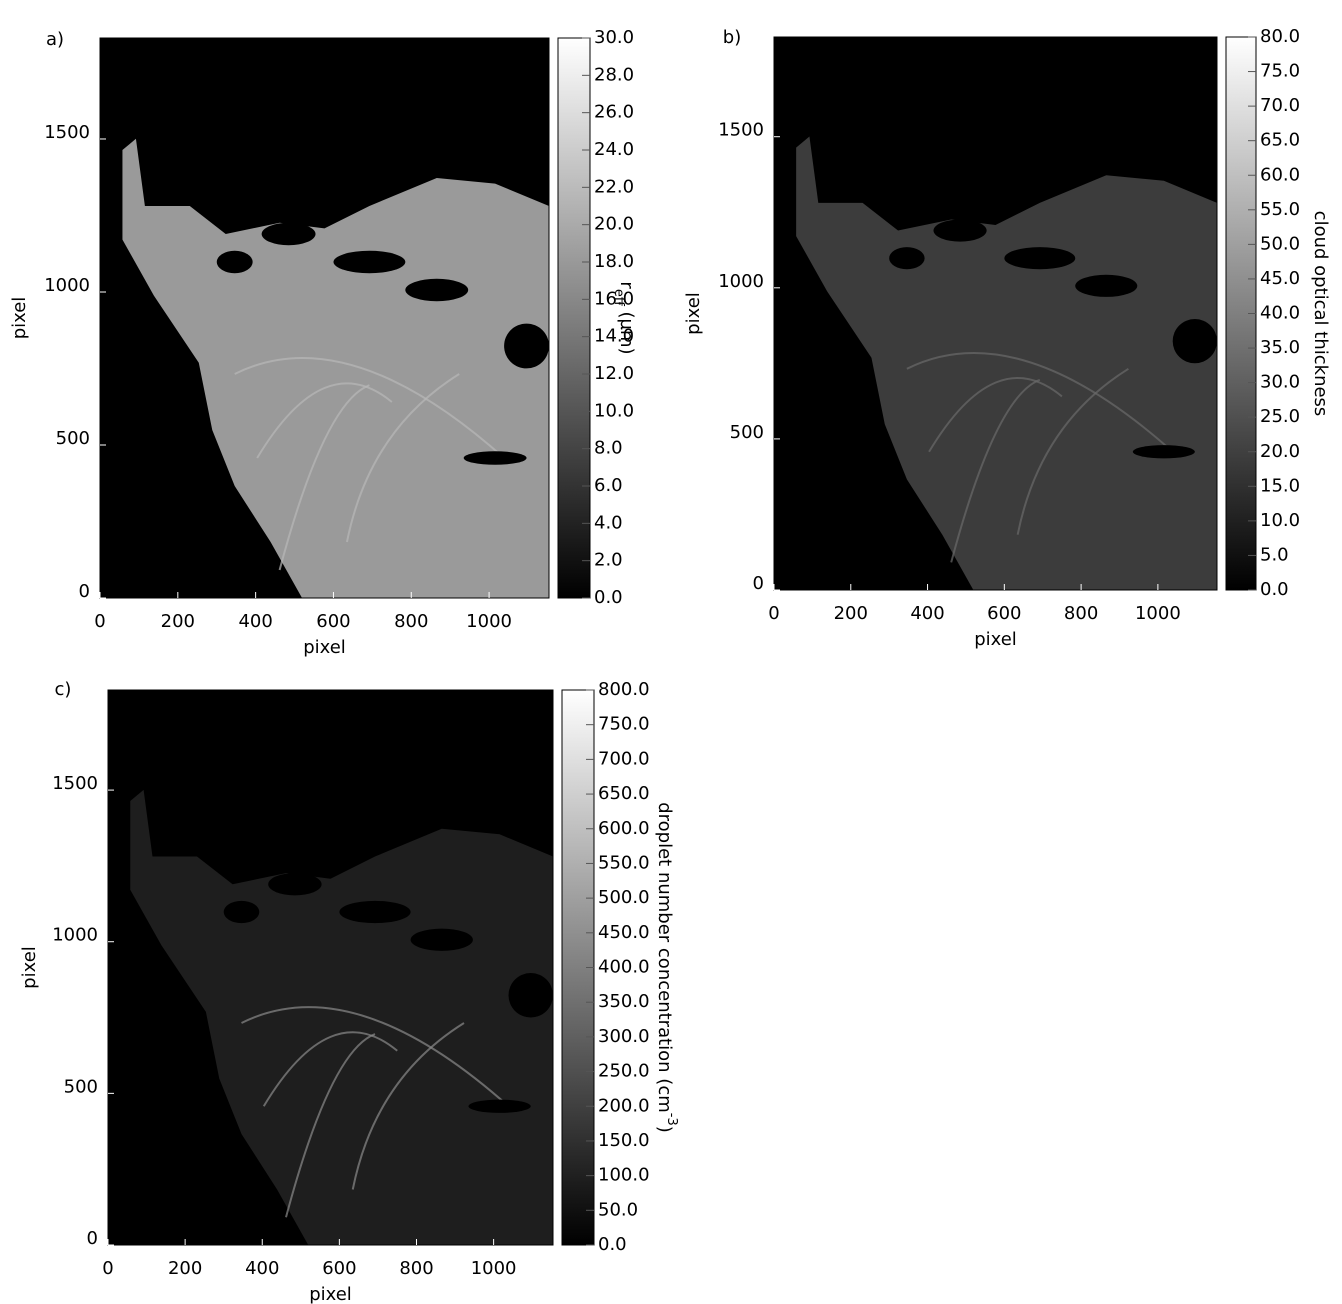  What do you see at coordinates (624, 1140) in the screenshot?
I see `colorbar-tick-label: 150.0` at bounding box center [624, 1140].